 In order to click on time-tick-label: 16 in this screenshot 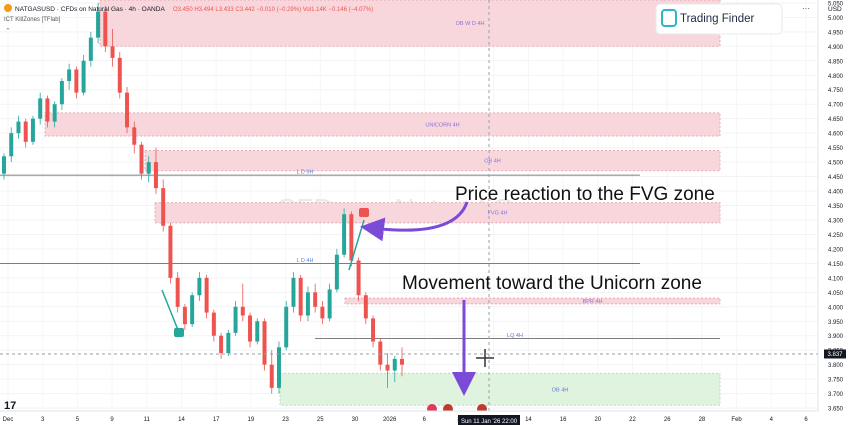, I will do `click(563, 420)`.